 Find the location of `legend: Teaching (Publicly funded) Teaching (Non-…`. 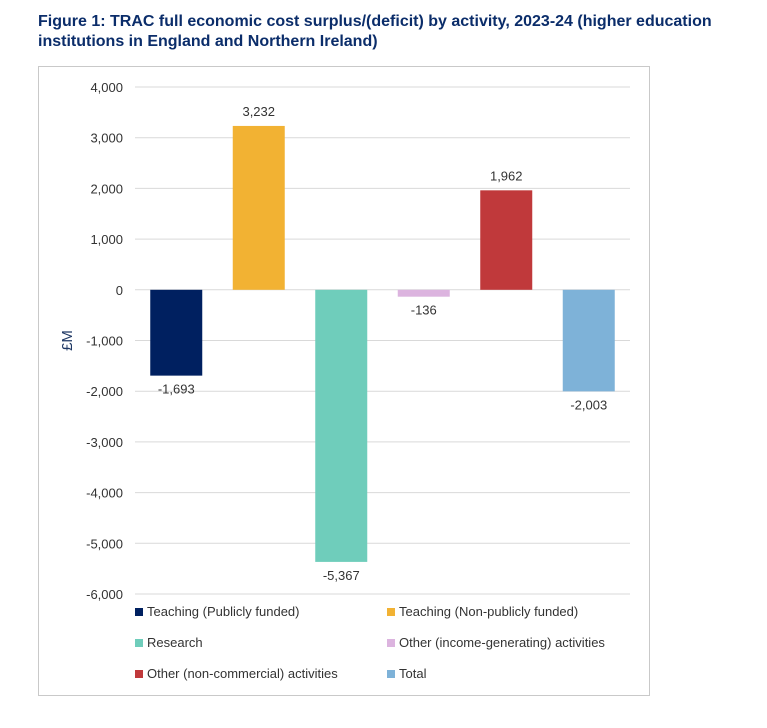

legend: Teaching (Publicly funded) Teaching (Non-… is located at coordinates (370, 642).